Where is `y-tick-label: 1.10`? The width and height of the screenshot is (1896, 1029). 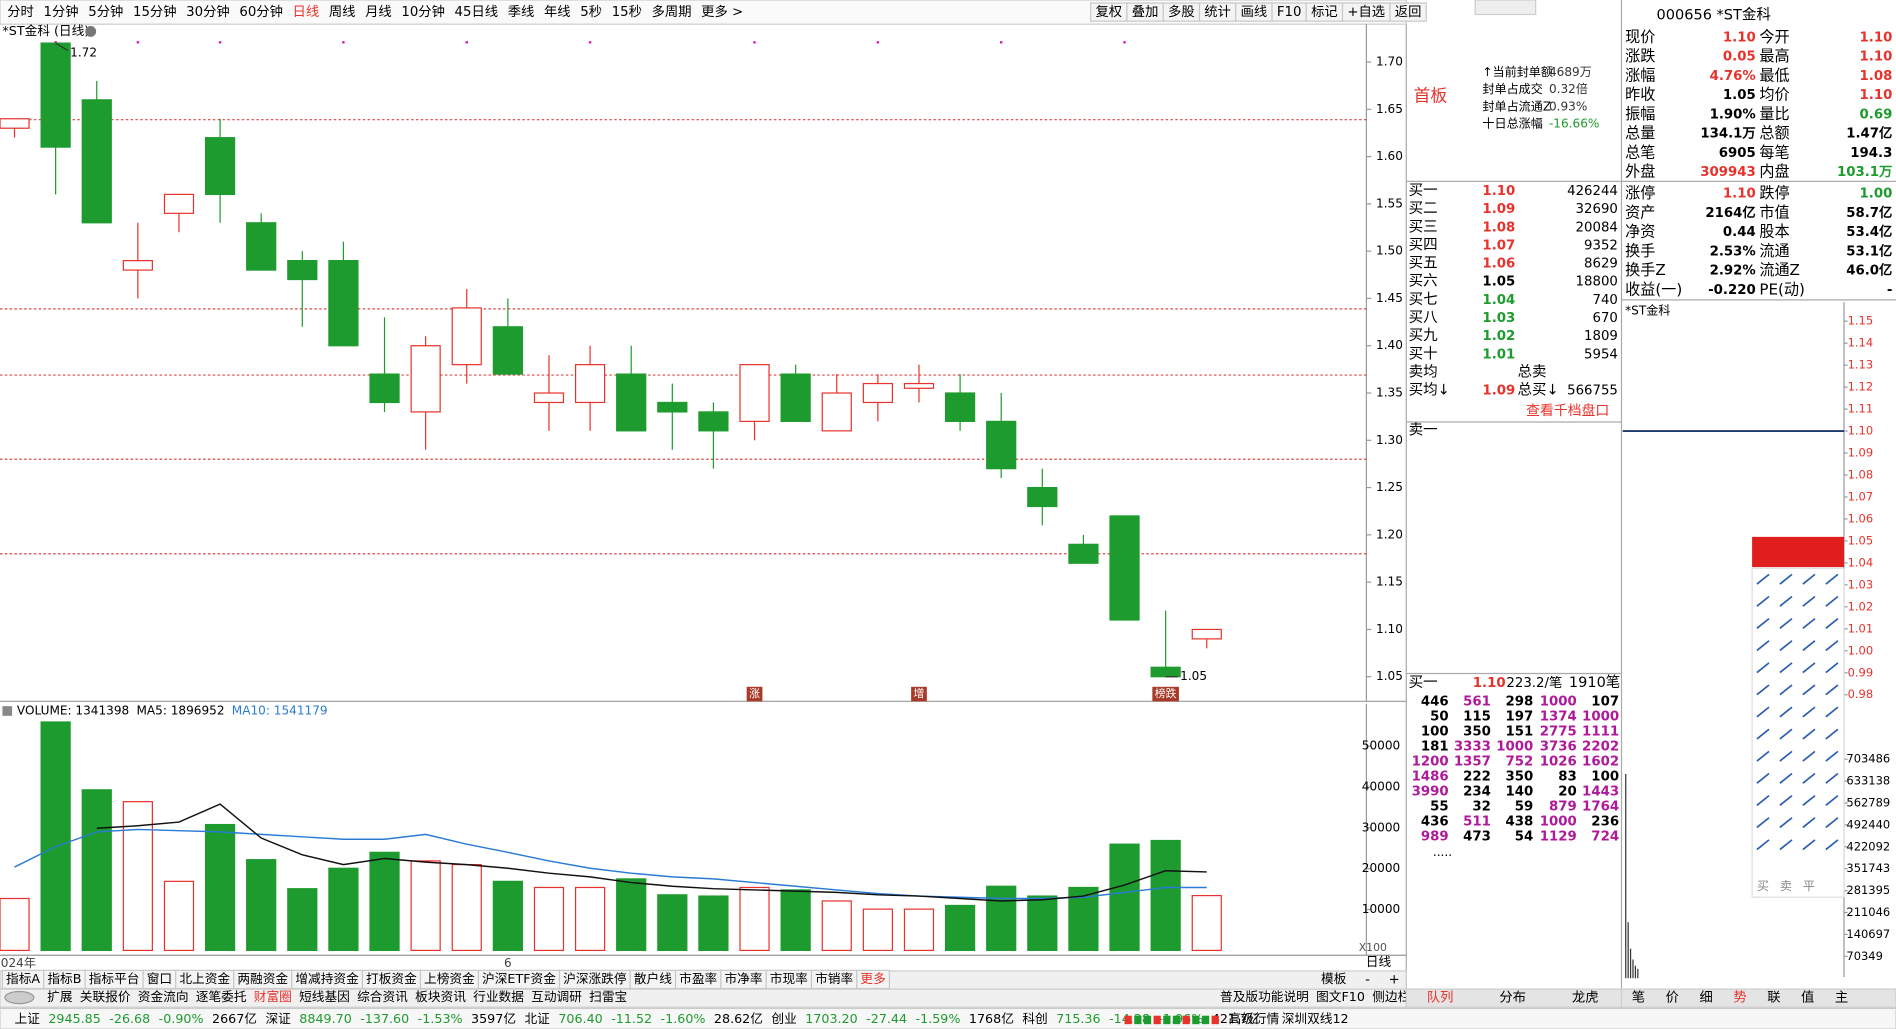 y-tick-label: 1.10 is located at coordinates (1389, 629).